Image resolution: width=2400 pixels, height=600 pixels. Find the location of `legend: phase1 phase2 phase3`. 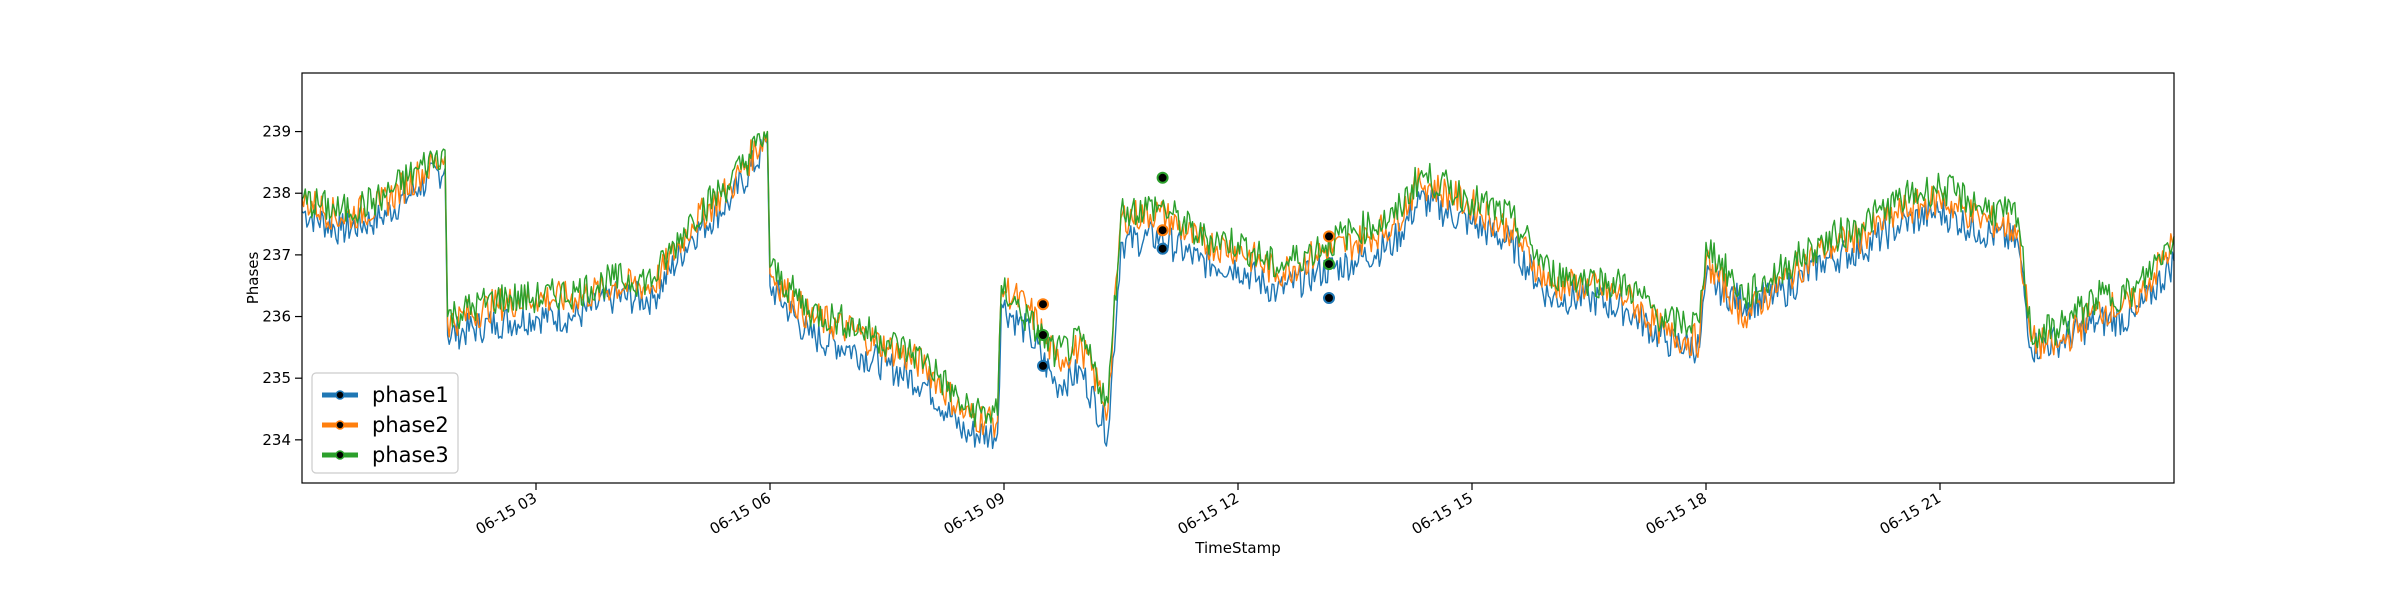

legend: phase1 phase2 phase3 is located at coordinates (385, 423).